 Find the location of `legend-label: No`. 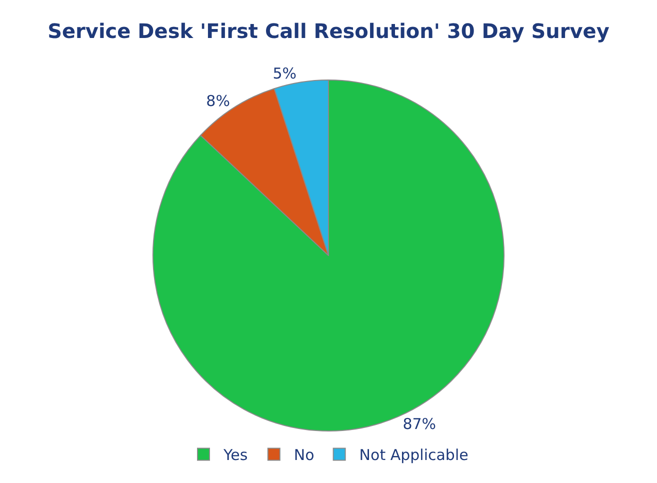

legend-label: No is located at coordinates (304, 455).